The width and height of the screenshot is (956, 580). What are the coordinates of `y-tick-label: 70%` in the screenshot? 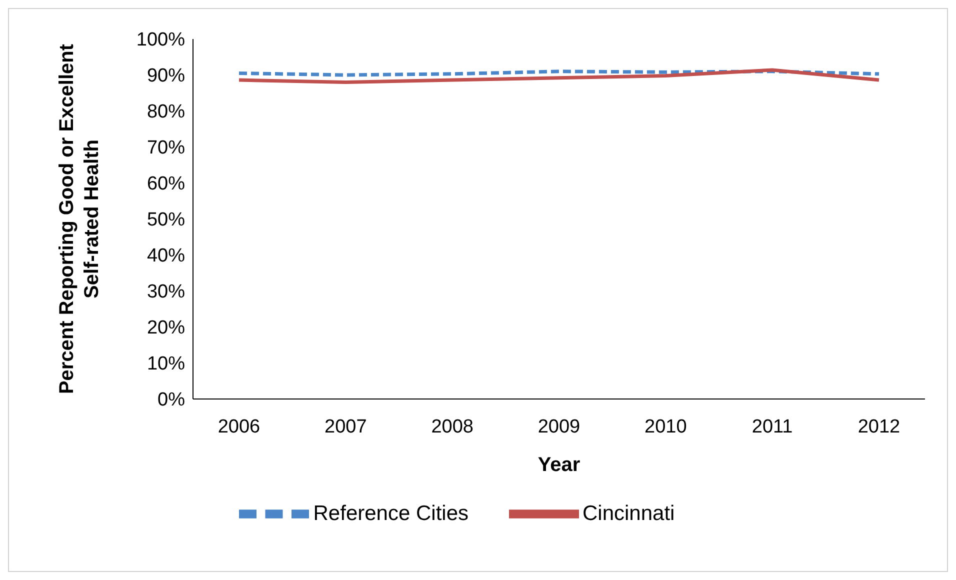 It's located at (166, 148).